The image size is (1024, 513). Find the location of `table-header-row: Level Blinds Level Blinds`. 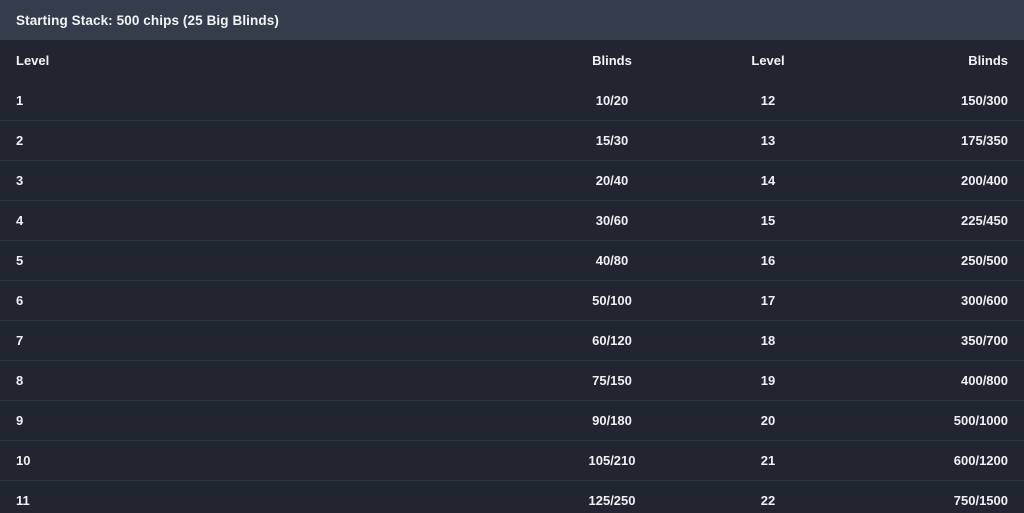

table-header-row: Level Blinds Level Blinds is located at coordinates (512, 60).